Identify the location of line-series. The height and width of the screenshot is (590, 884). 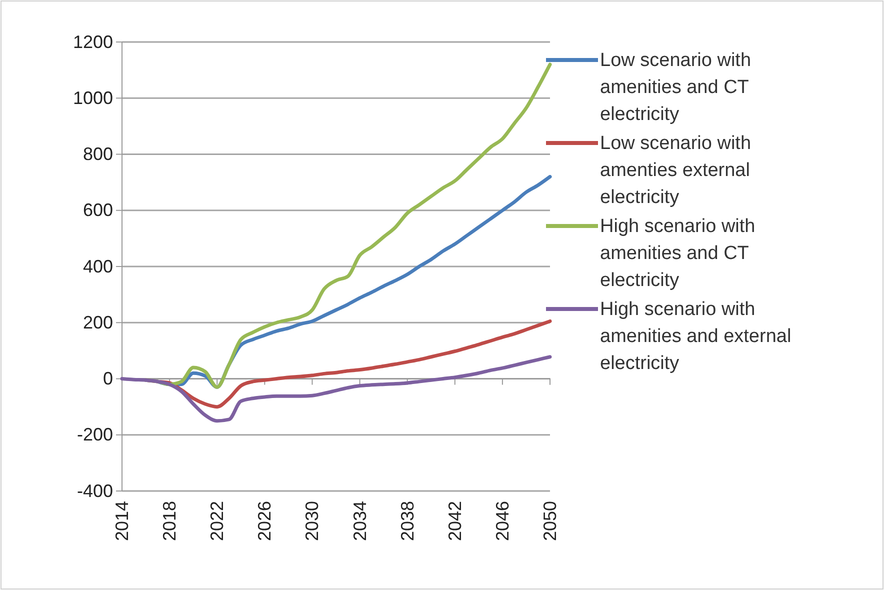
(336, 389).